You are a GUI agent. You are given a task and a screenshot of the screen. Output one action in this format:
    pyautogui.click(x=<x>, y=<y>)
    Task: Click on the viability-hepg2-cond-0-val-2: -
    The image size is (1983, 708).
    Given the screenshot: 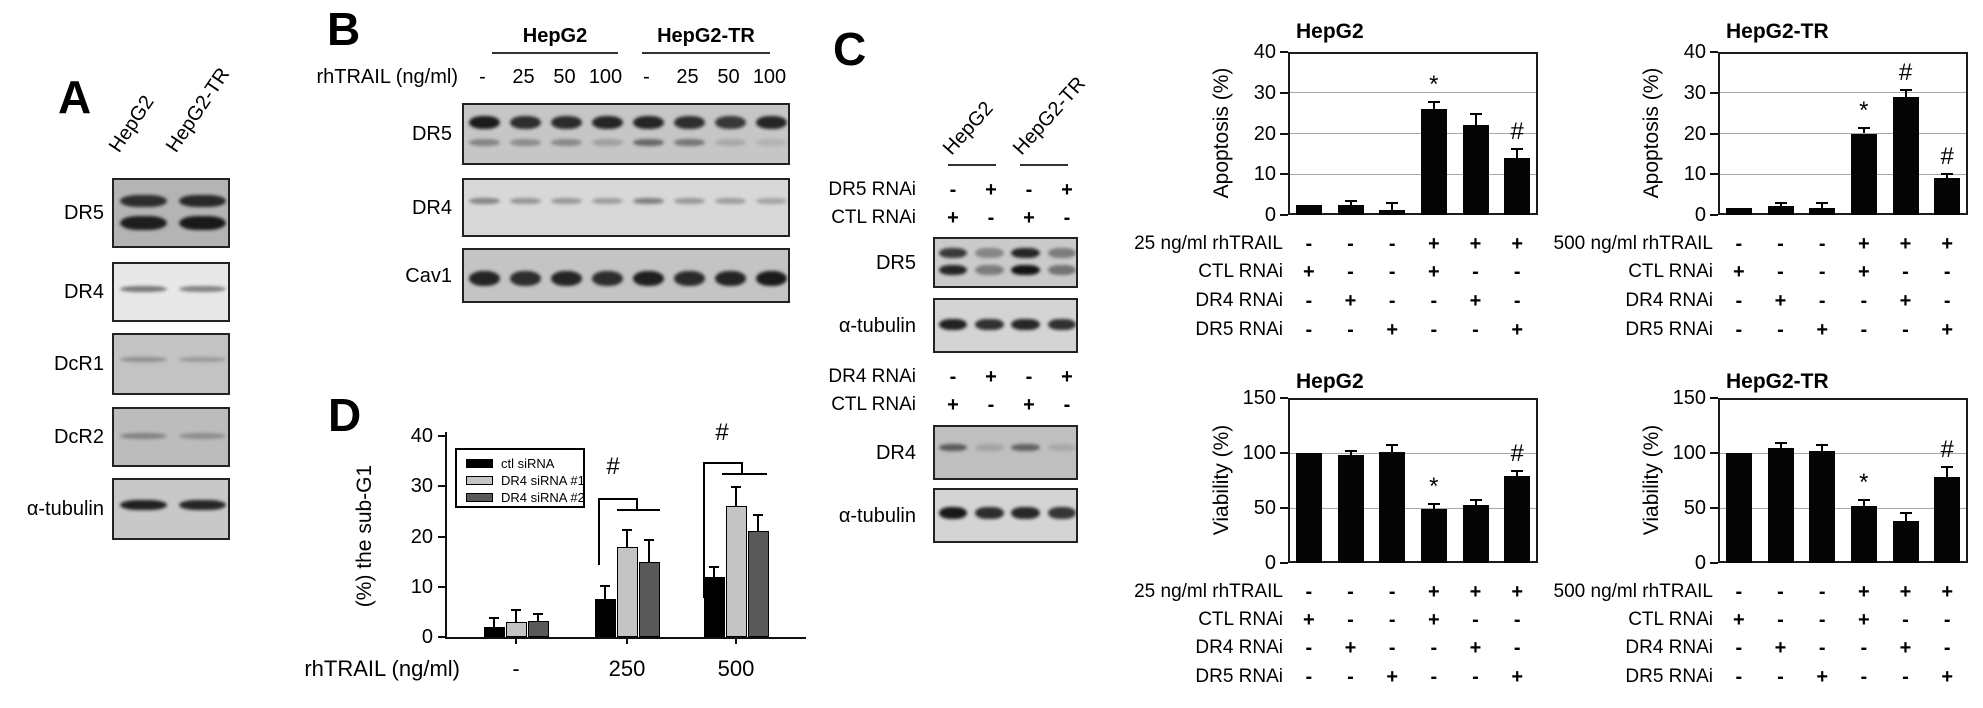 What is the action you would take?
    pyautogui.click(x=1392, y=592)
    